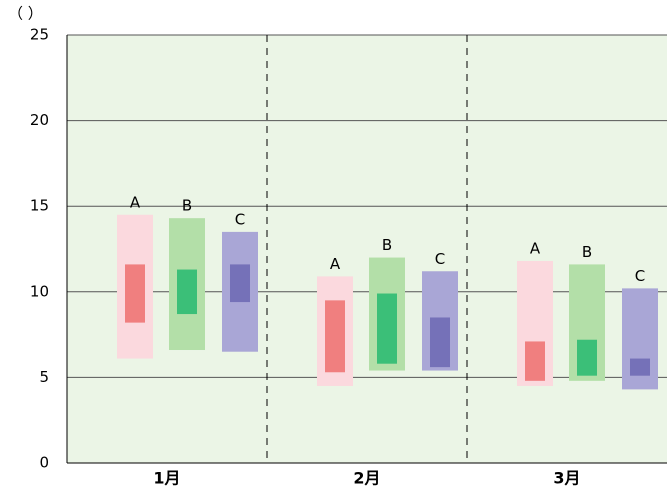 This screenshot has height=495, width=667. I want to click on x-tick-label: 3月, so click(566, 478).